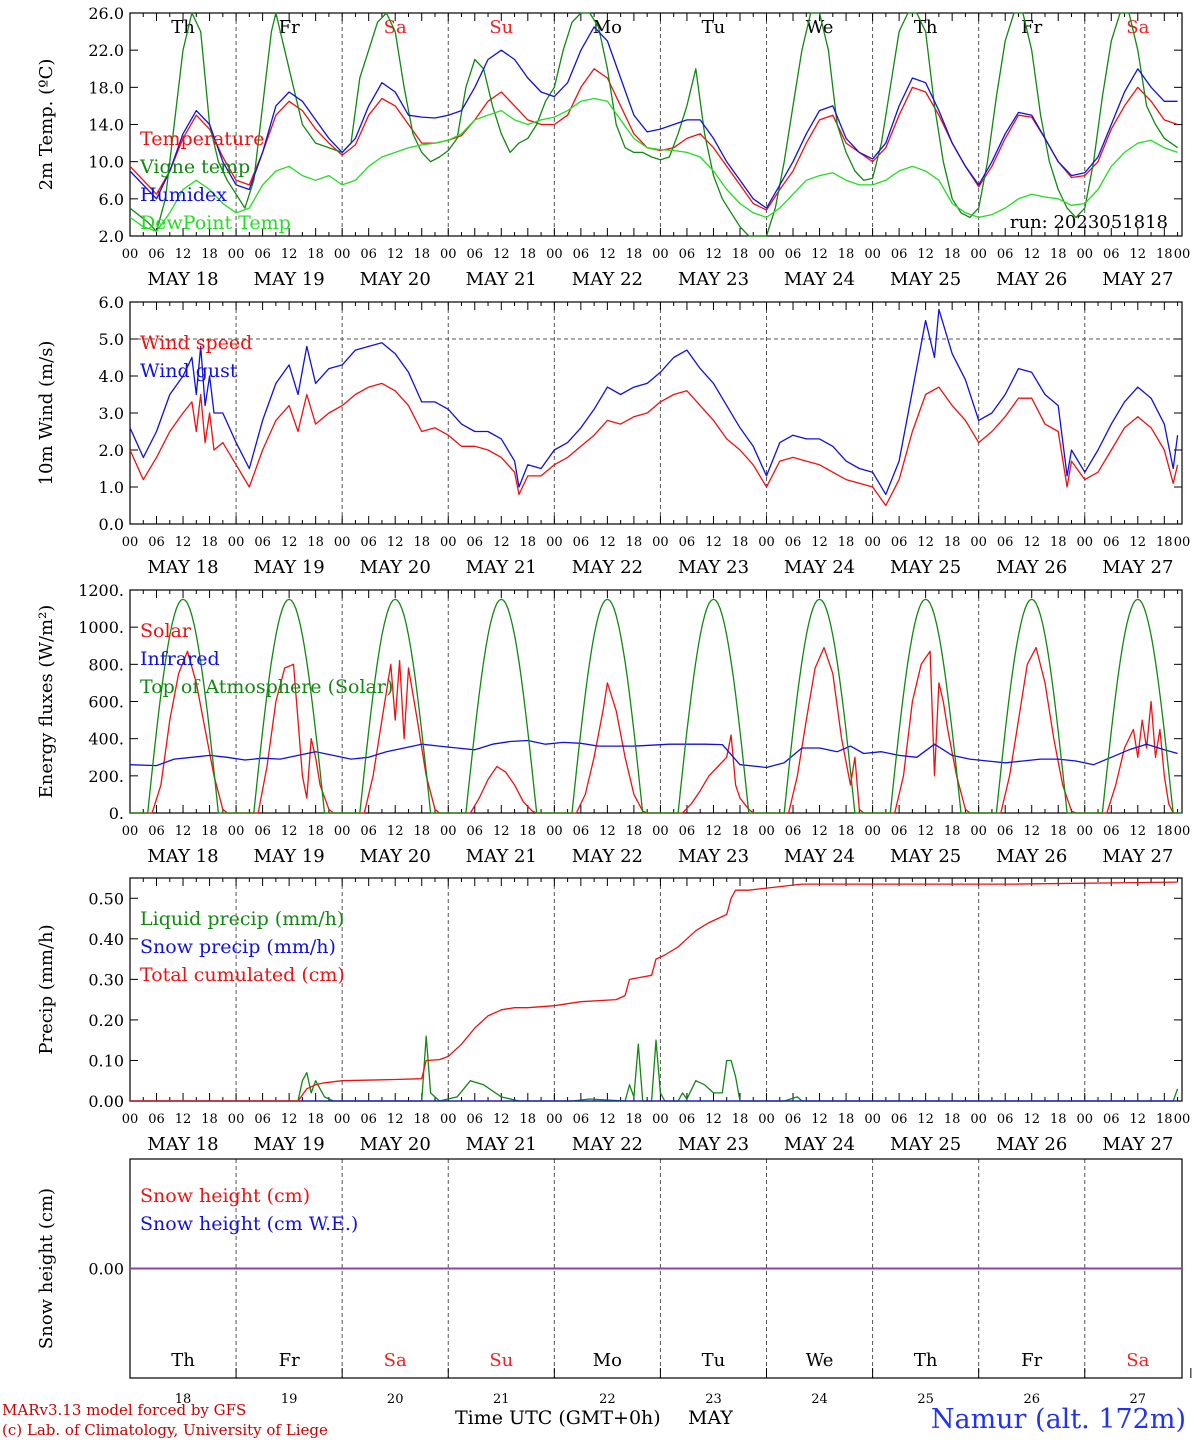 Image resolution: width=1194 pixels, height=1440 pixels. What do you see at coordinates (106, 1060) in the screenshot?
I see `y-tick-label: 0.10` at bounding box center [106, 1060].